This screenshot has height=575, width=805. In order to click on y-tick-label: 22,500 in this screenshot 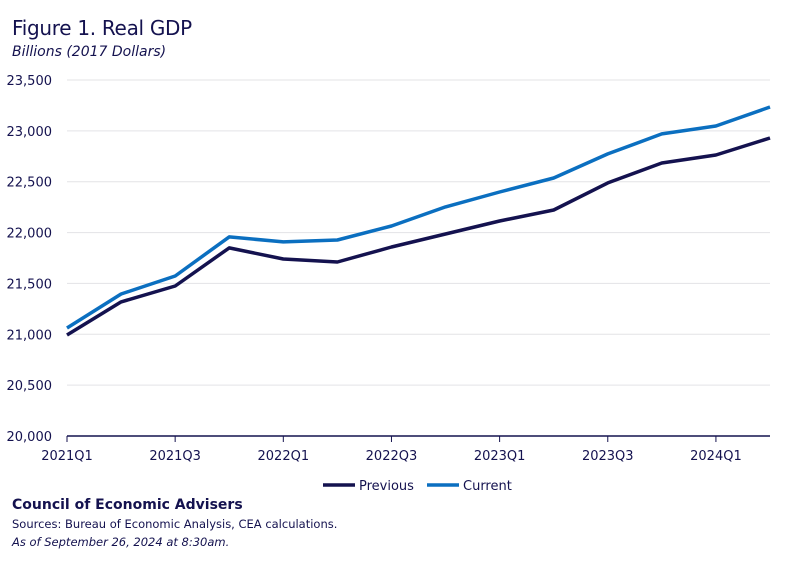, I will do `click(30, 183)`.